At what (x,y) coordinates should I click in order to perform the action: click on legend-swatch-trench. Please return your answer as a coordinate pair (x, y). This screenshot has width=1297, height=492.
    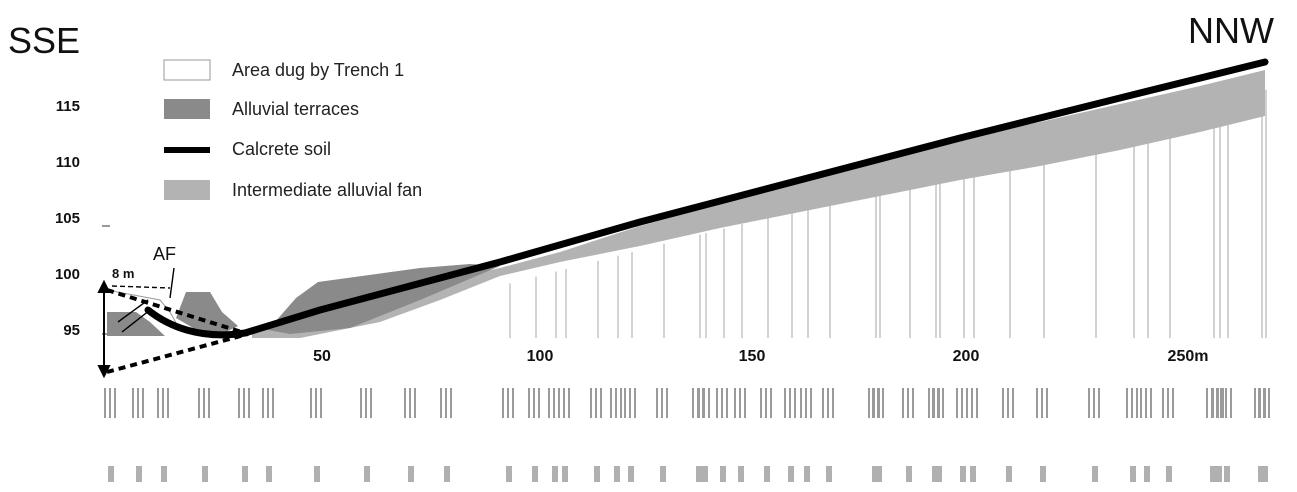
    Looking at the image, I should click on (187, 70).